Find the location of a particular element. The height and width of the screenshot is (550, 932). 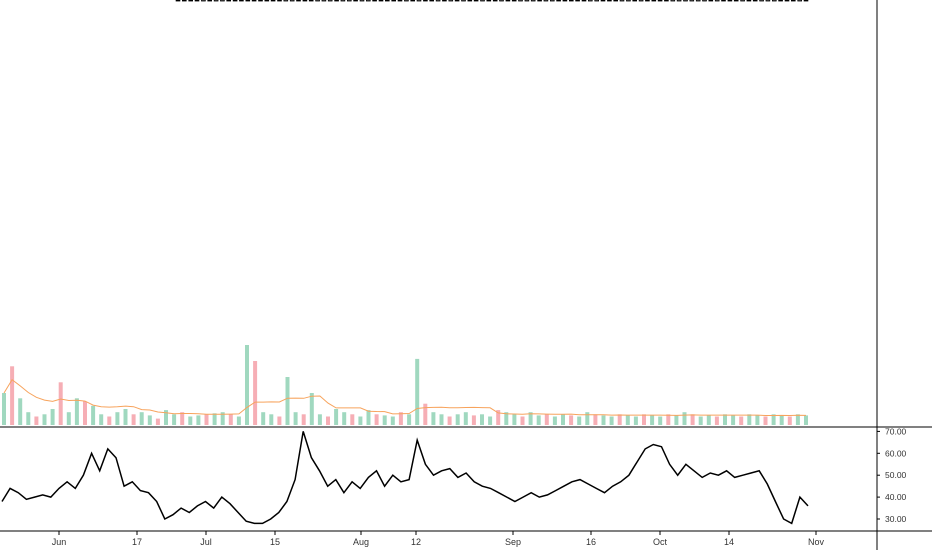

rsi-line is located at coordinates (405, 478).